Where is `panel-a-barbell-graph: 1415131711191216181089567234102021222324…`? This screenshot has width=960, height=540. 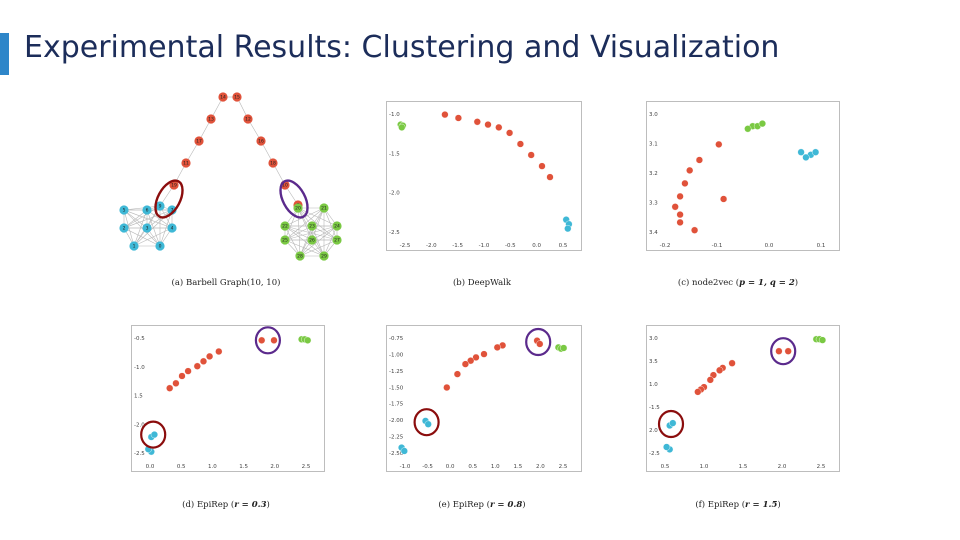 panel-a-barbell-graph: 1415131711191216181089567234102021222324… is located at coordinates (237, 178).